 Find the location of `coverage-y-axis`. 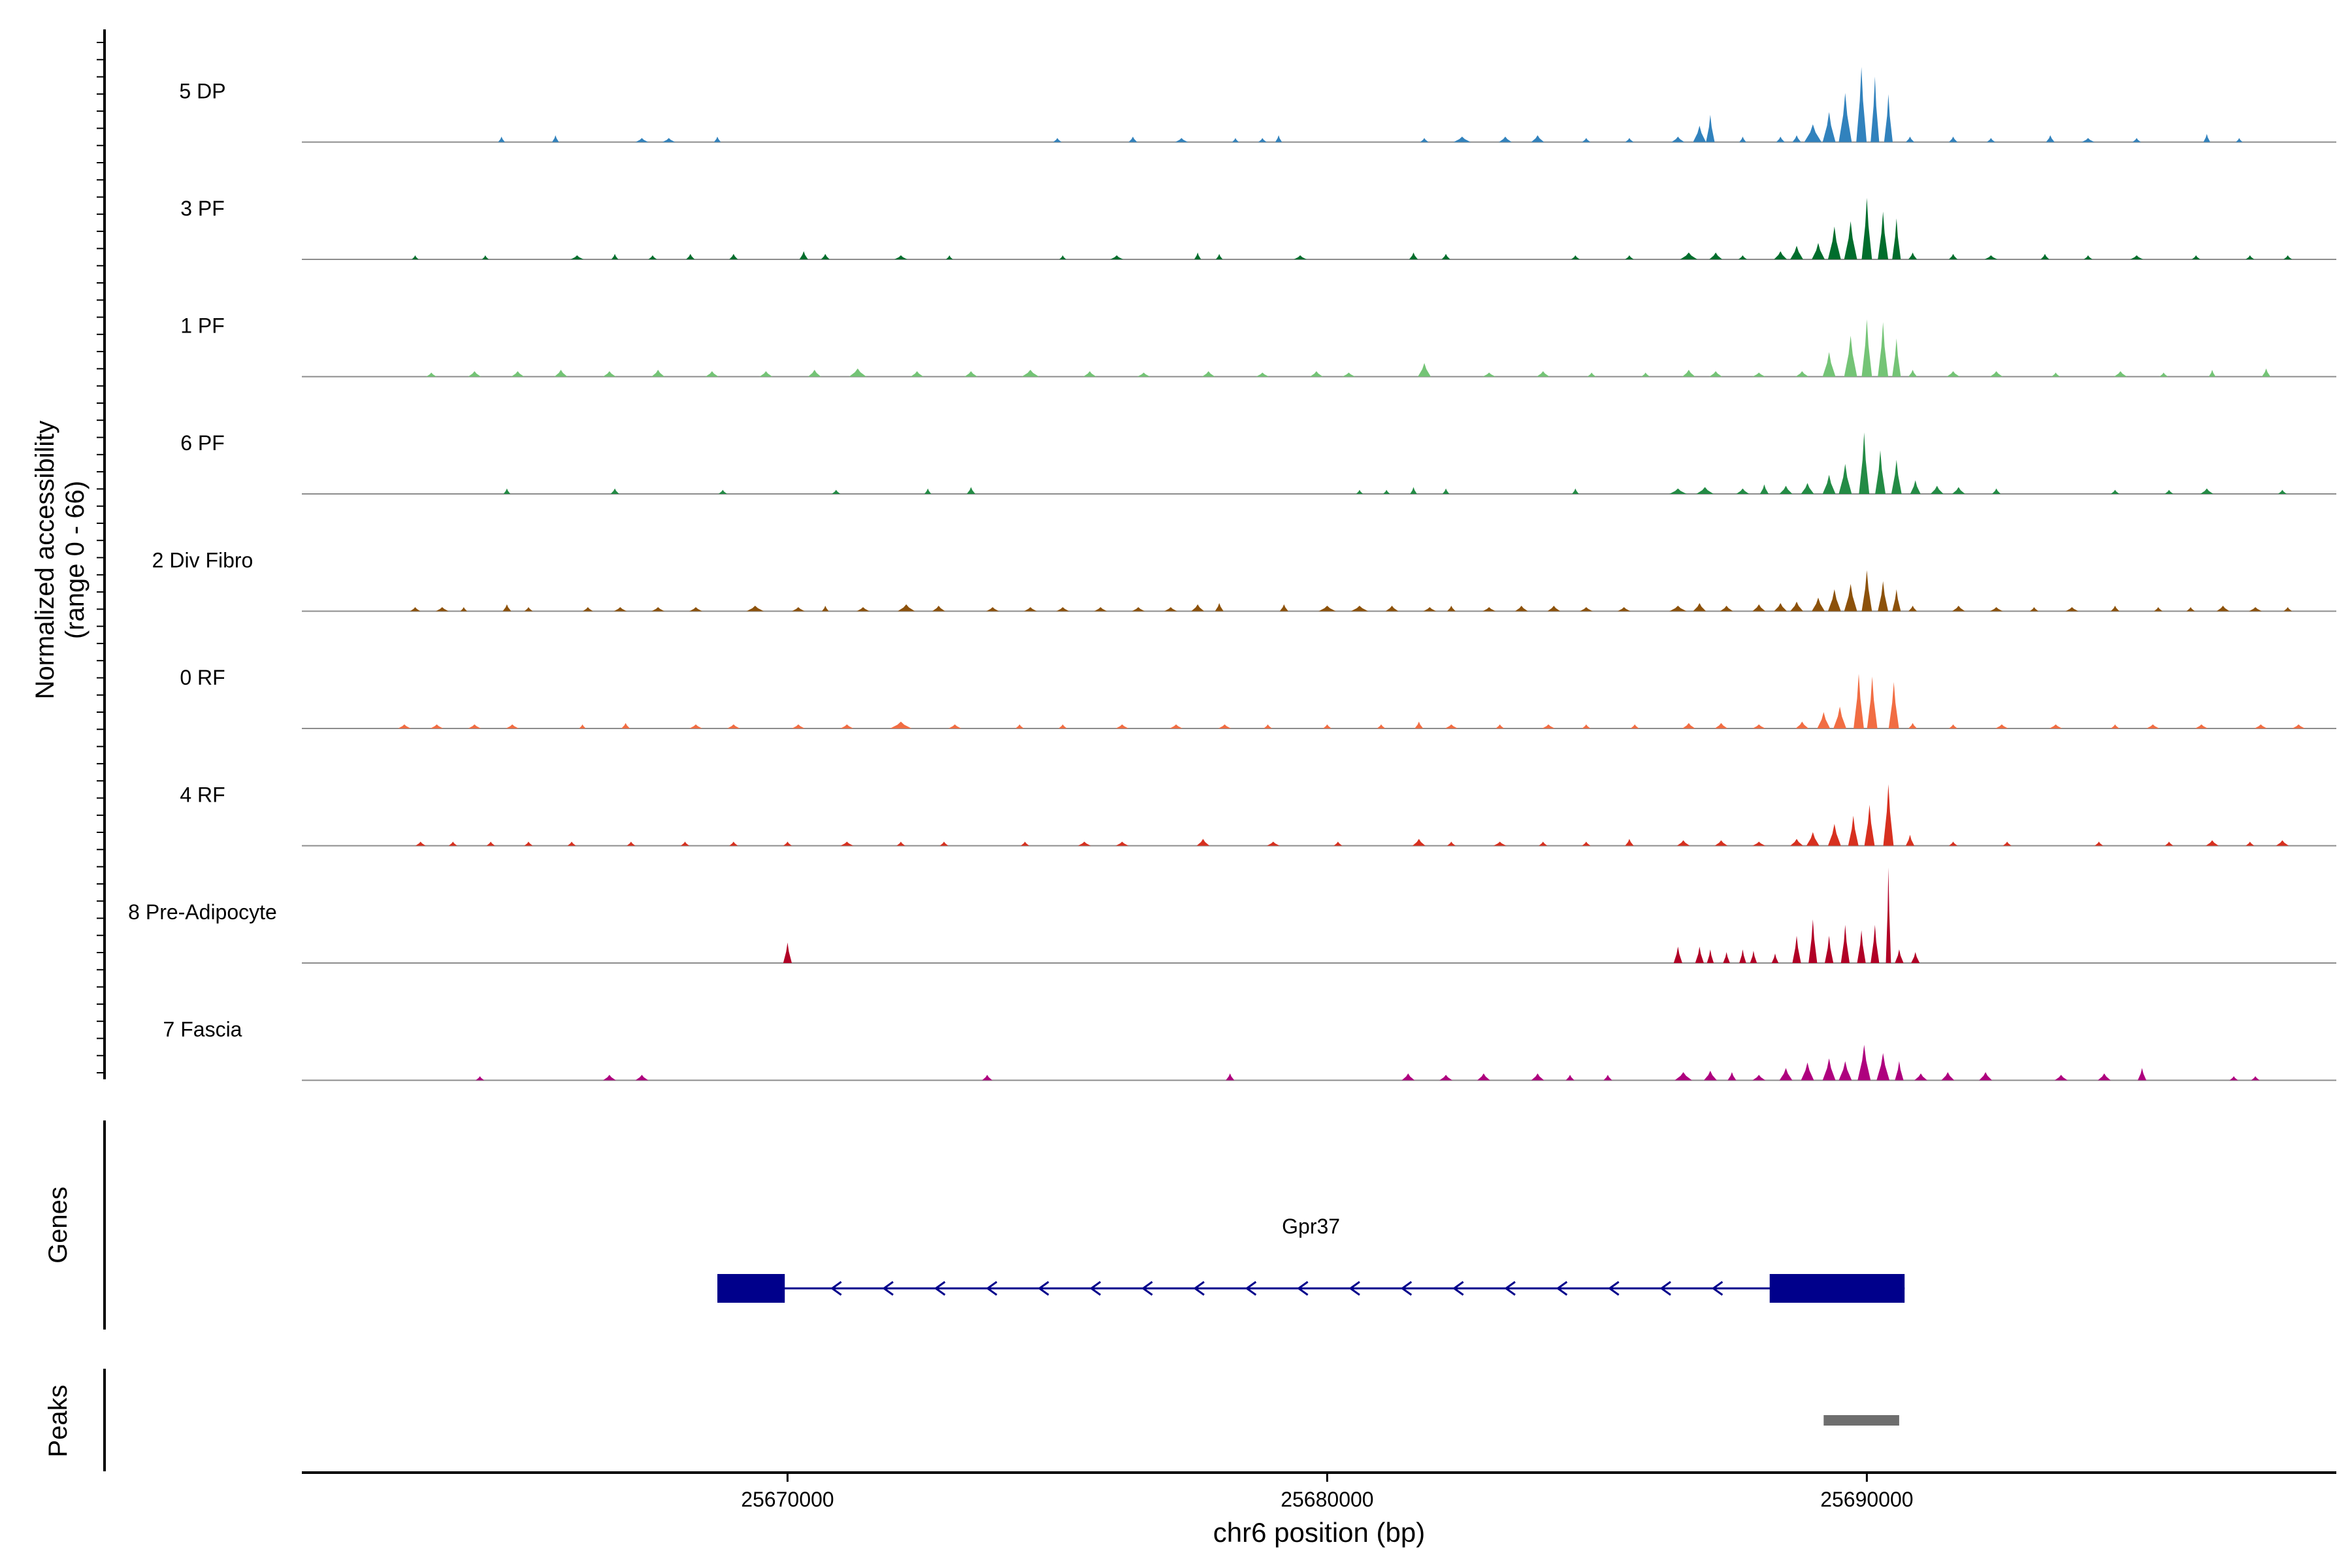

coverage-y-axis is located at coordinates (101, 554).